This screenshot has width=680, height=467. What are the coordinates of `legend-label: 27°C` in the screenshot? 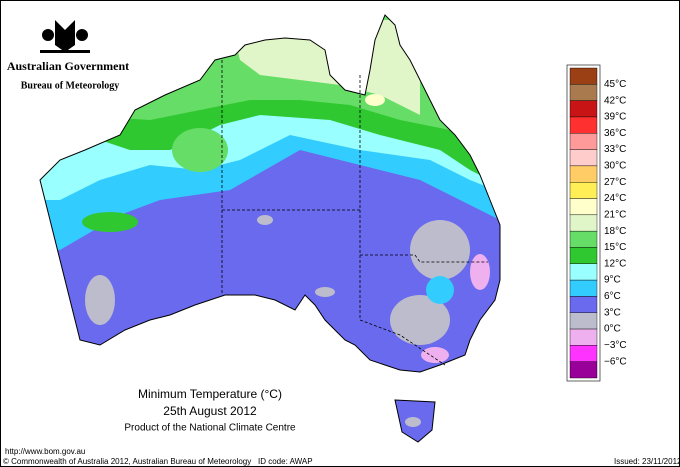 It's located at (615, 182).